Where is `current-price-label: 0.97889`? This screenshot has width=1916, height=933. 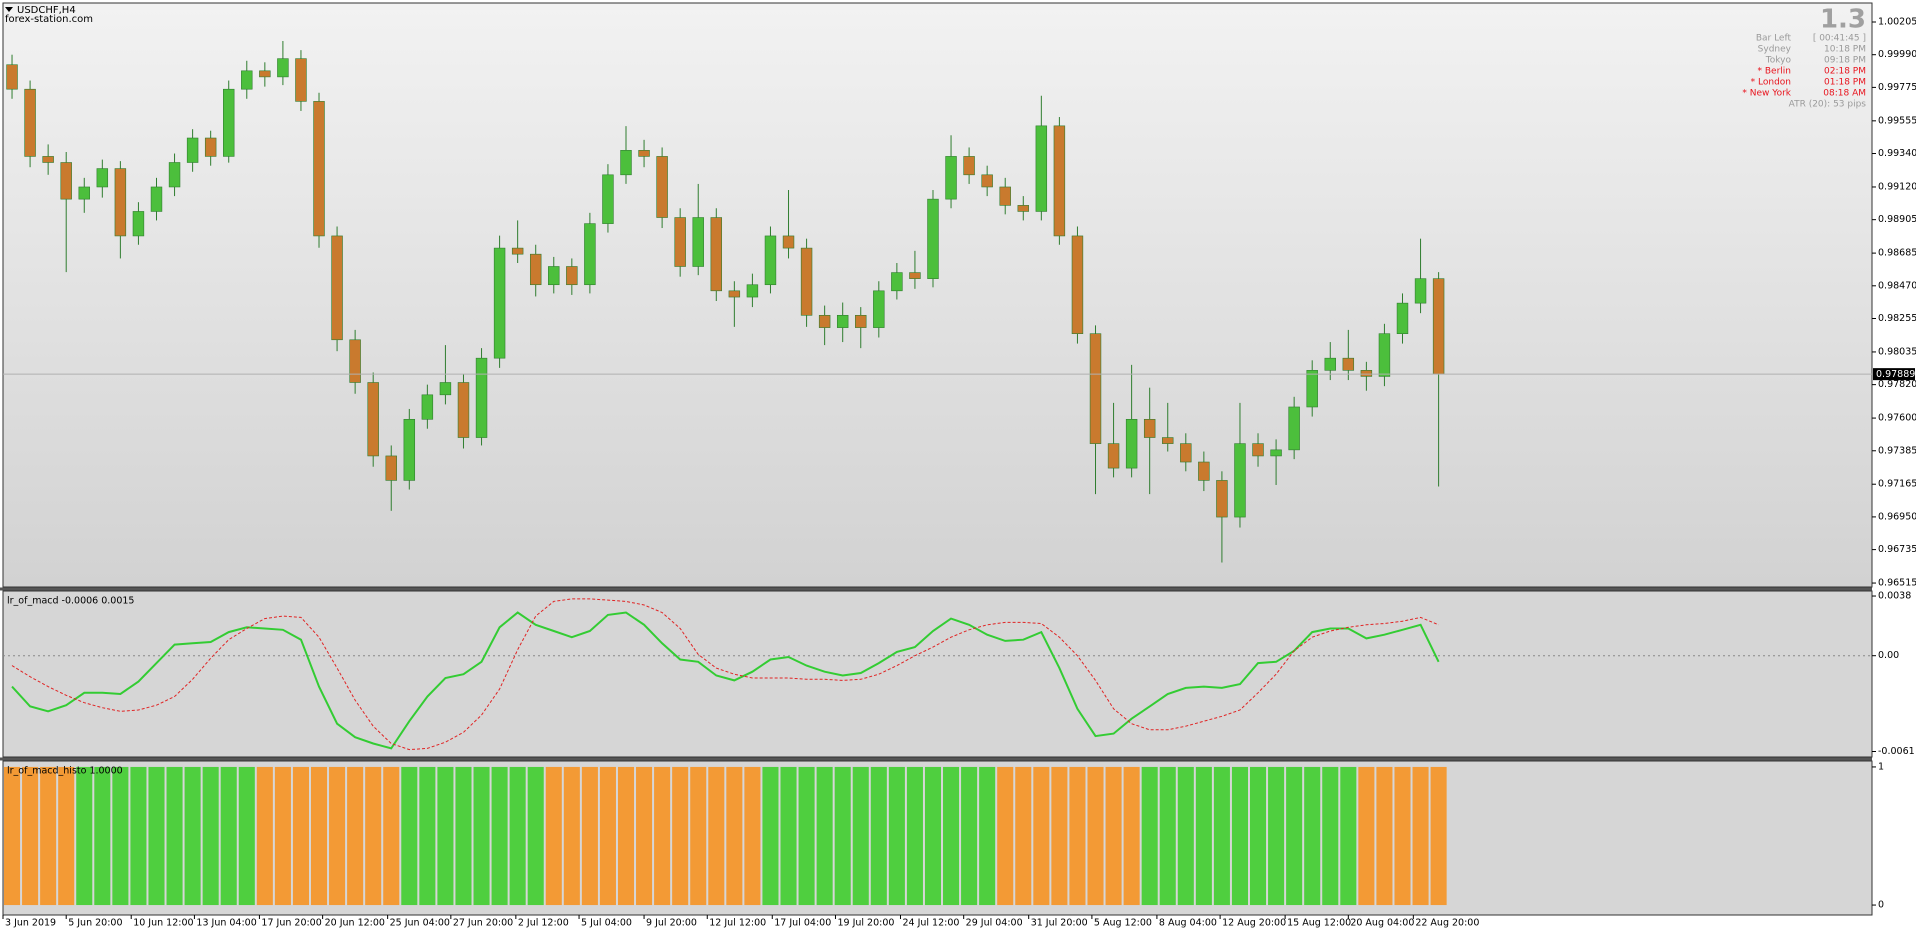
current-price-label: 0.97889 is located at coordinates (1895, 374).